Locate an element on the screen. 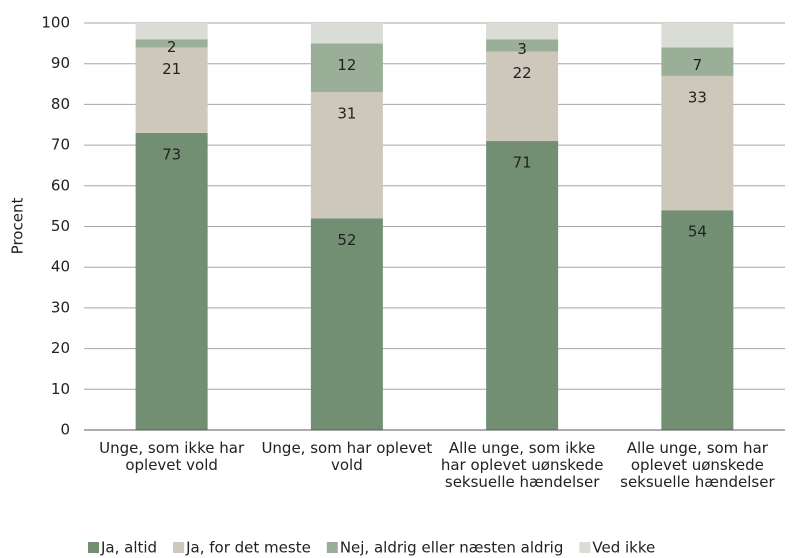 This screenshot has width=796, height=558. data-label: 52 is located at coordinates (346, 240).